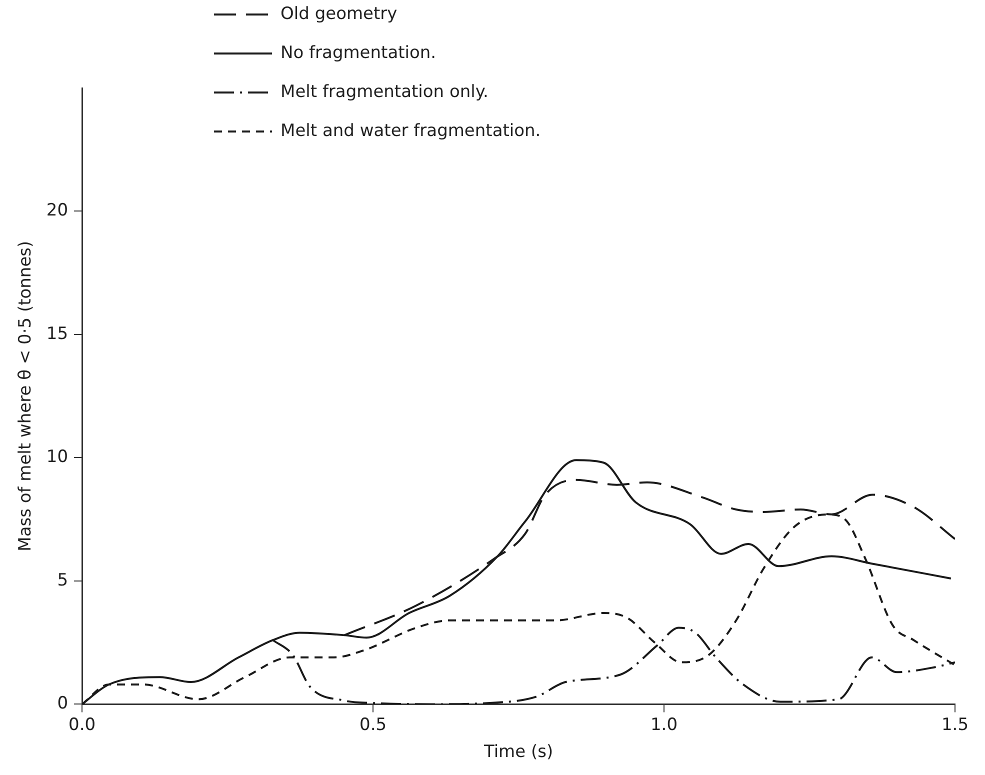 The image size is (985, 775). I want to click on legend-label: Melt fragmentation only., so click(384, 92).